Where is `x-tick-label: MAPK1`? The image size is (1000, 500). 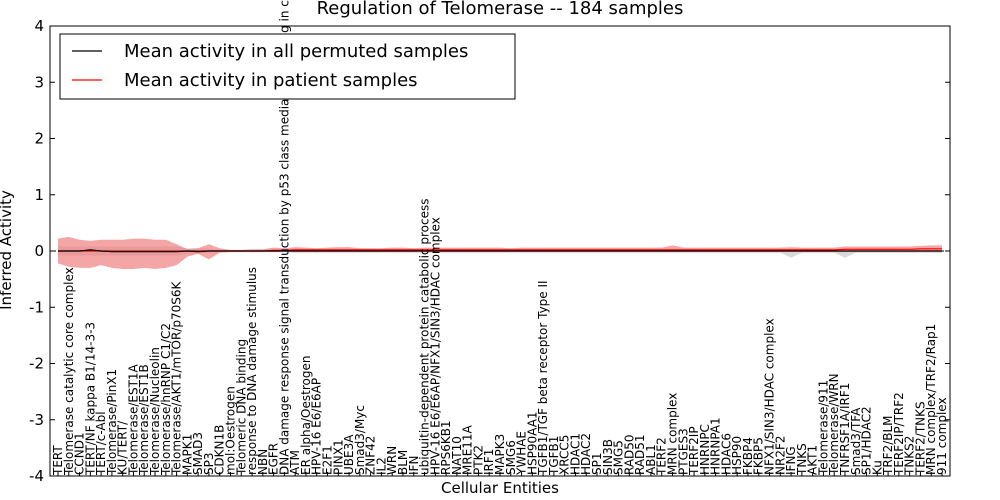 x-tick-label: MAPK1 is located at coordinates (187, 454).